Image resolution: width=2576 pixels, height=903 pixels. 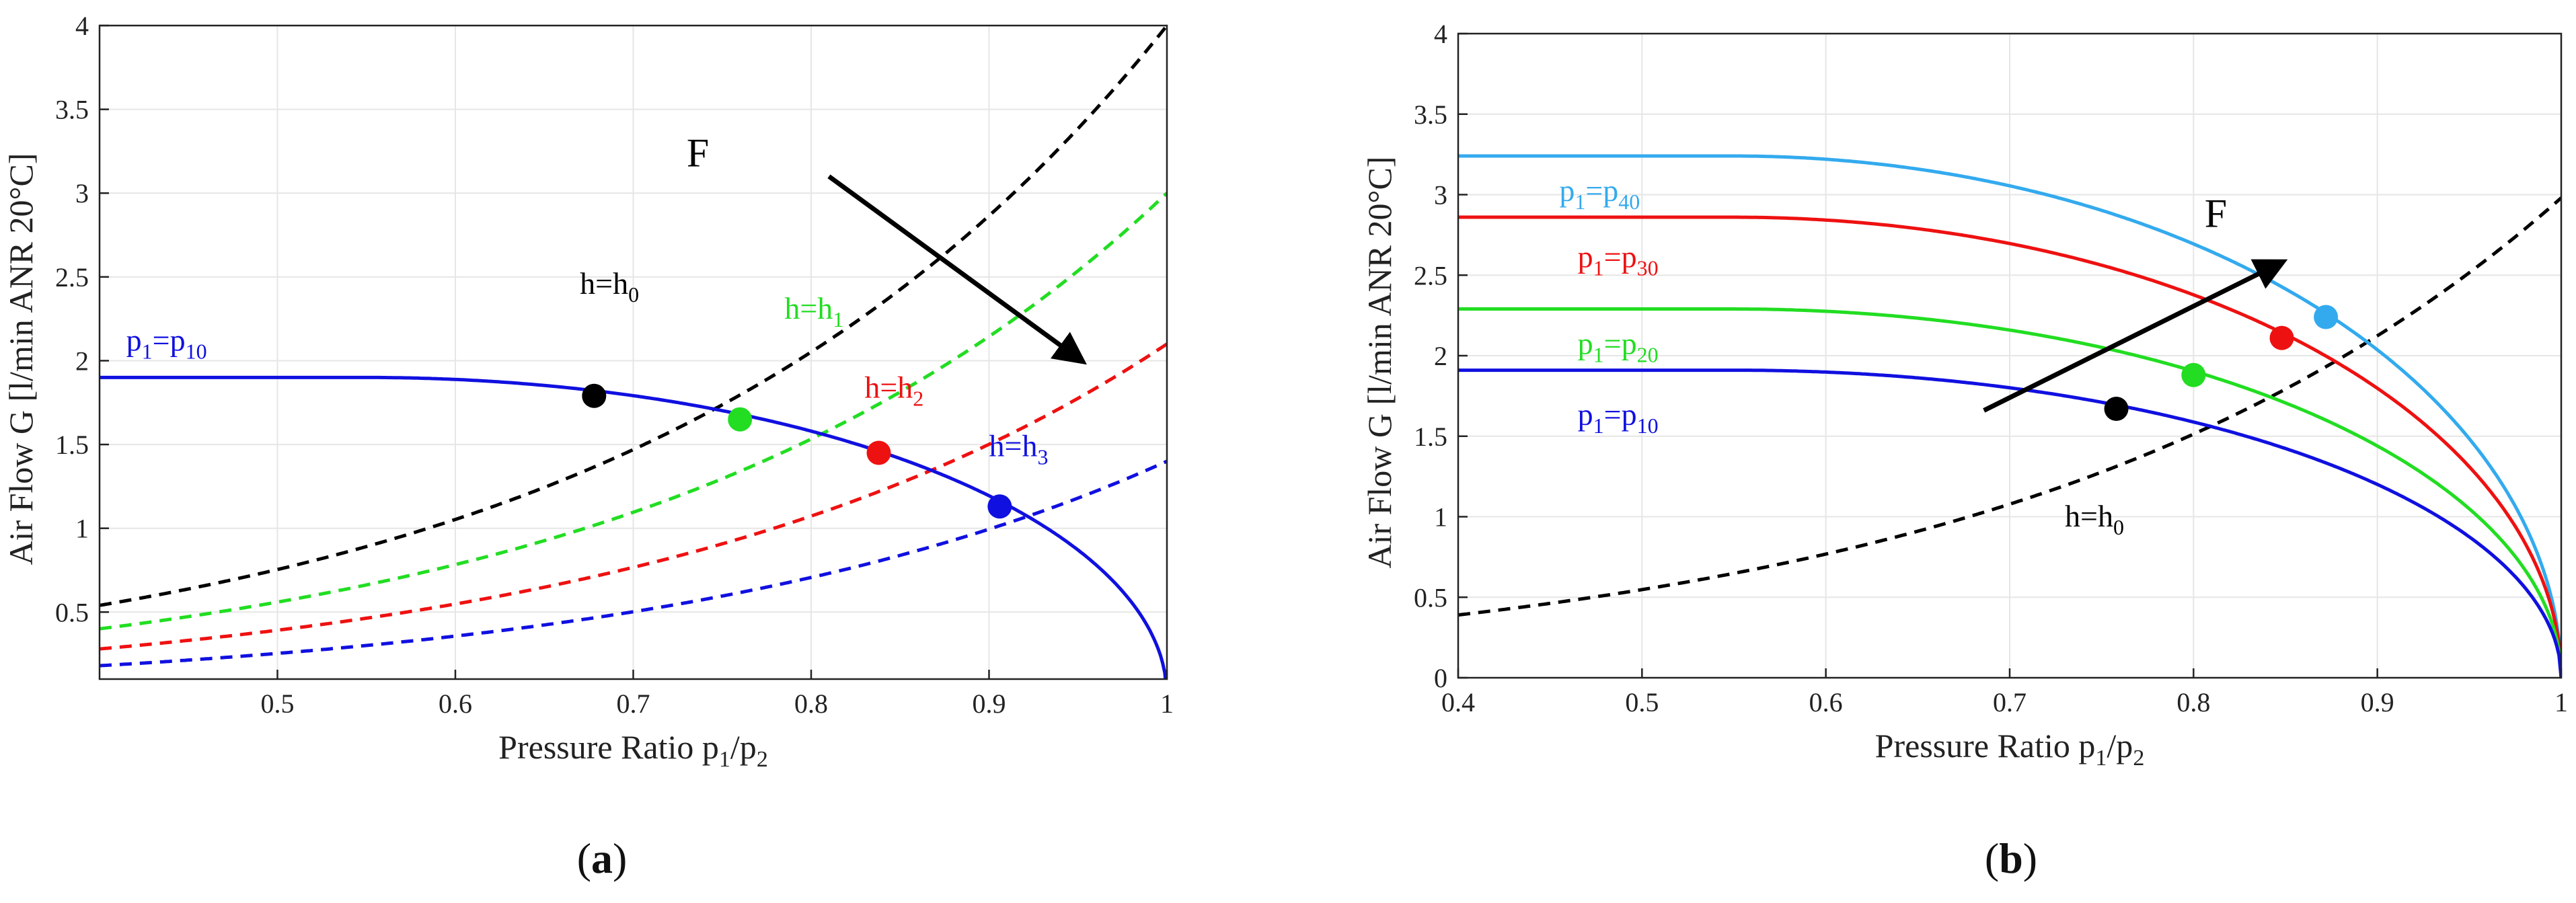 I want to click on load-curve-label: h=h1, so click(x=813, y=311).